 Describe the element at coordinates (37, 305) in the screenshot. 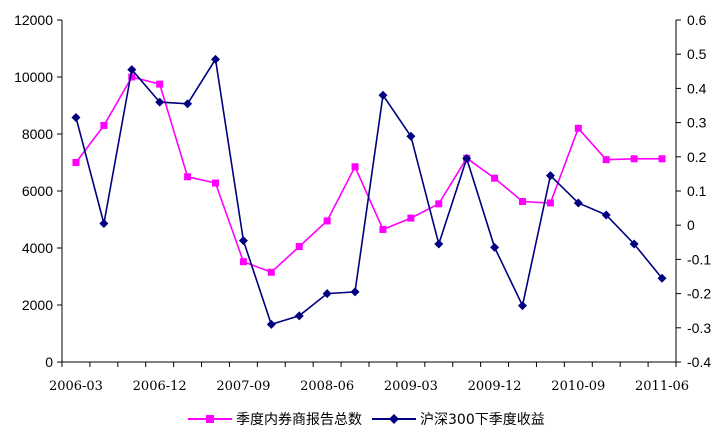

I see `left-y-tick-label: 2000` at that location.